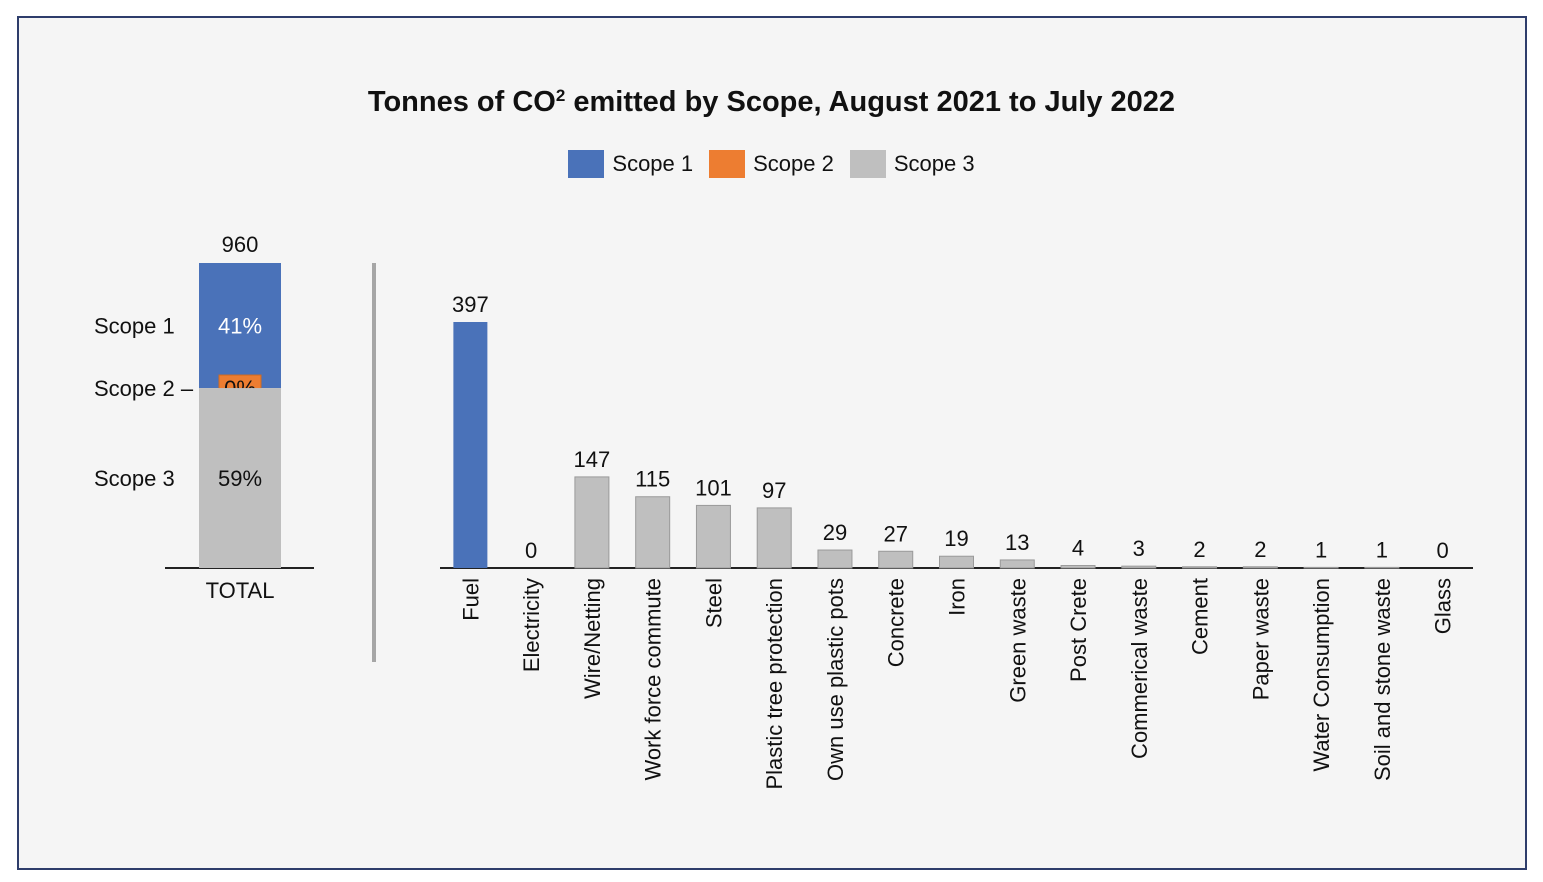 This screenshot has height=882, width=1543. What do you see at coordinates (895, 533) in the screenshot?
I see `data-label-concrete: 27` at bounding box center [895, 533].